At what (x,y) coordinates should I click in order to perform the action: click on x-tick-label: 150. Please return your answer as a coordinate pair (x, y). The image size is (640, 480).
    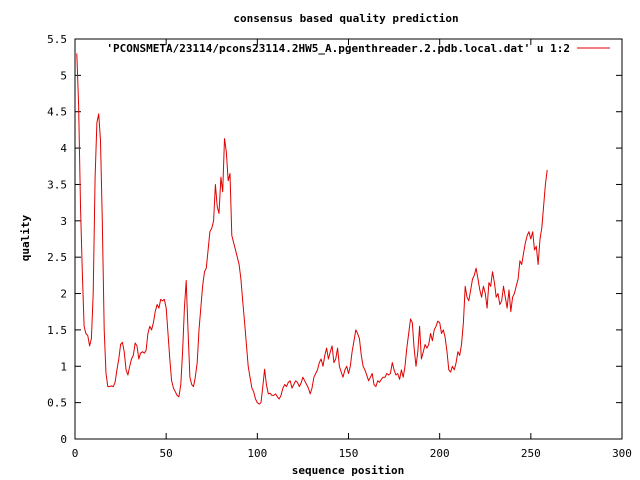
    Looking at the image, I should click on (349, 453).